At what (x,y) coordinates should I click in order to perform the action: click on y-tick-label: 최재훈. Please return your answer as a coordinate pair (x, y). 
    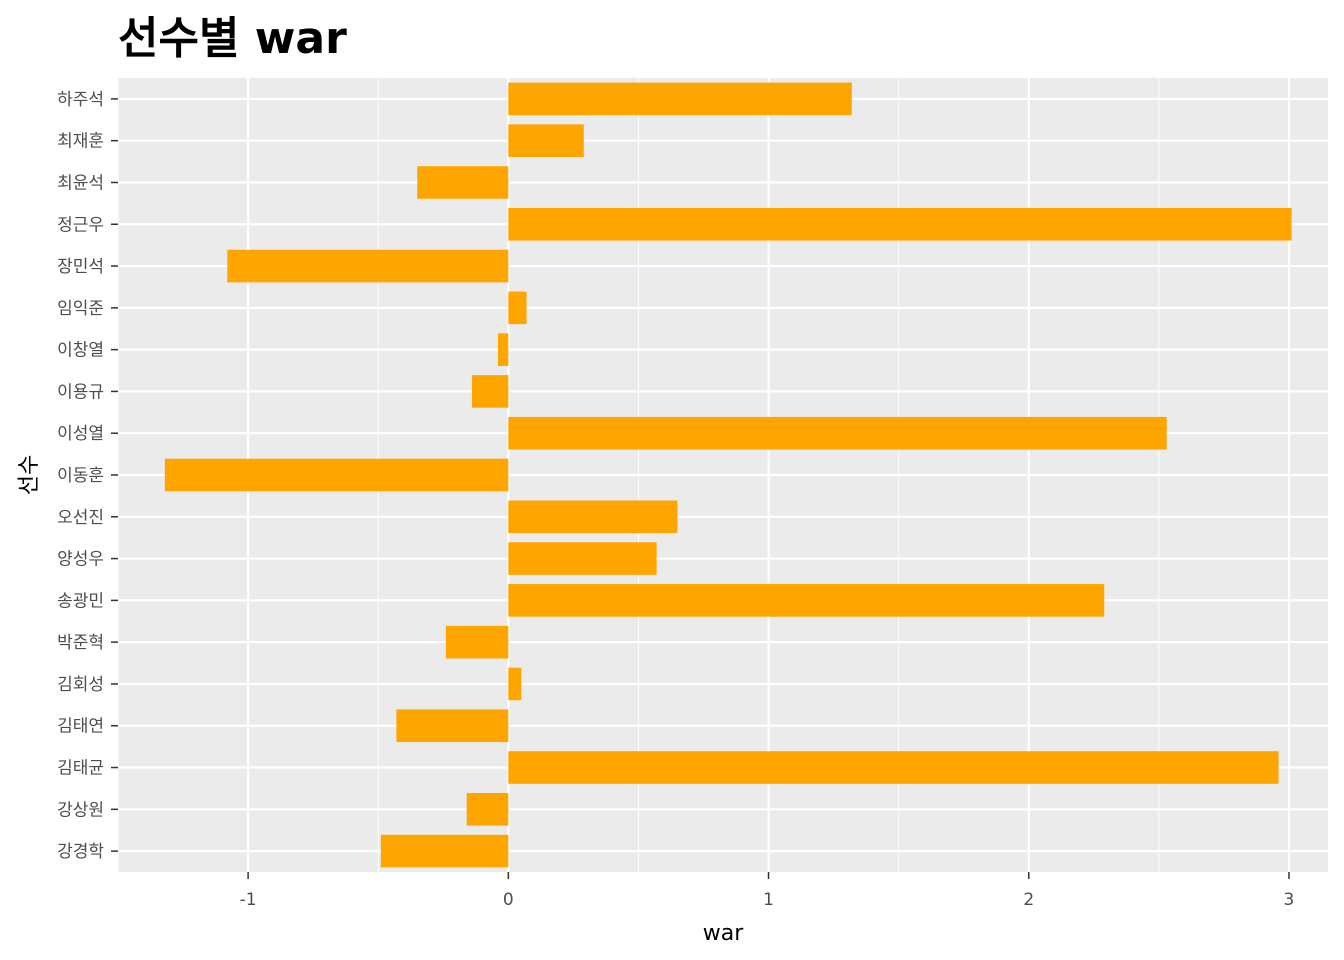
    Looking at the image, I should click on (80, 142).